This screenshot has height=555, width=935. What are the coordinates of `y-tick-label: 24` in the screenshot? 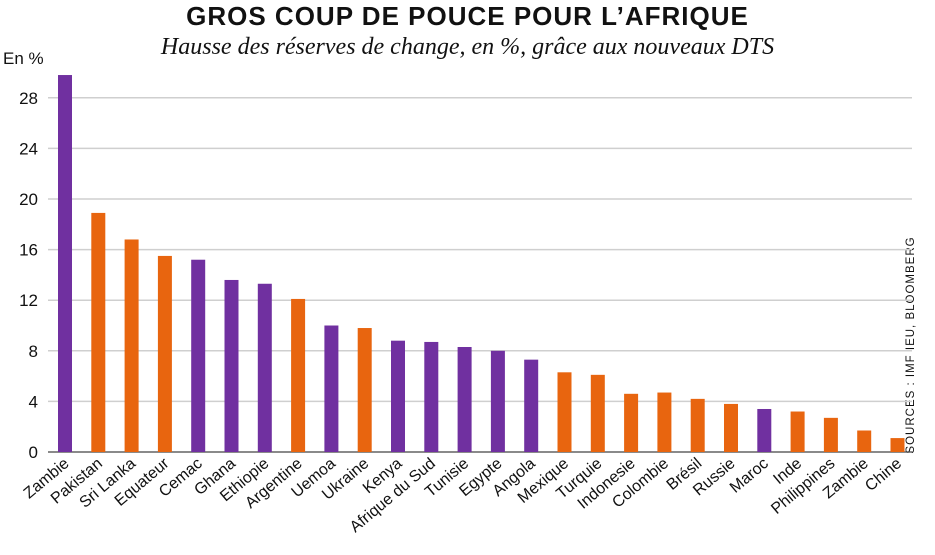 It's located at (28, 148).